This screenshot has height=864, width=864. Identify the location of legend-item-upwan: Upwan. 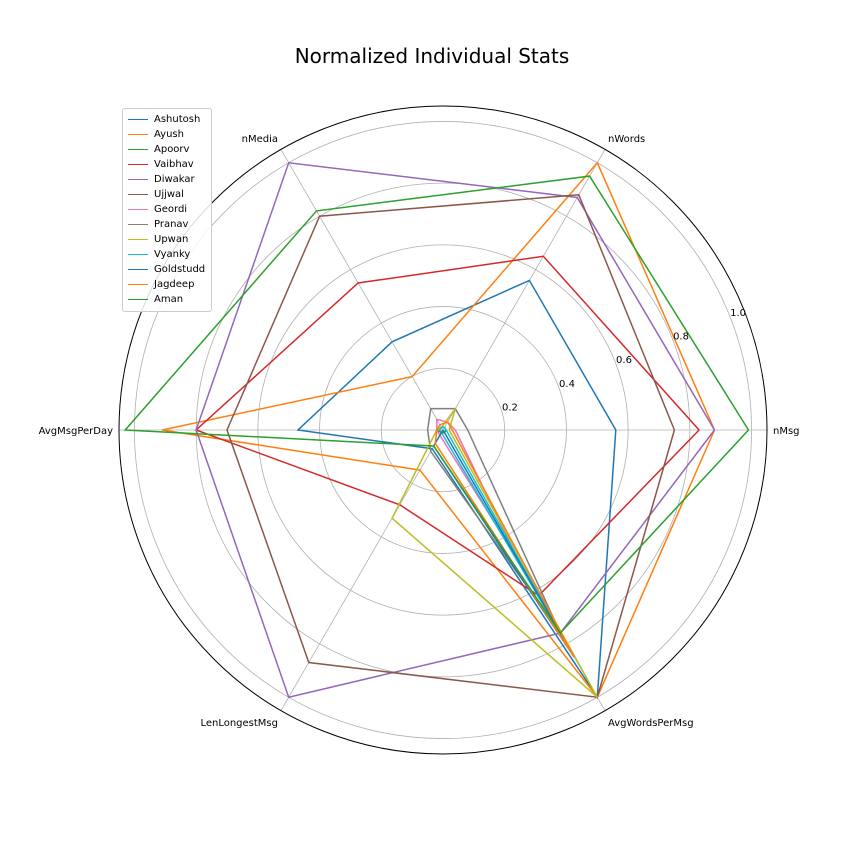
(166, 239).